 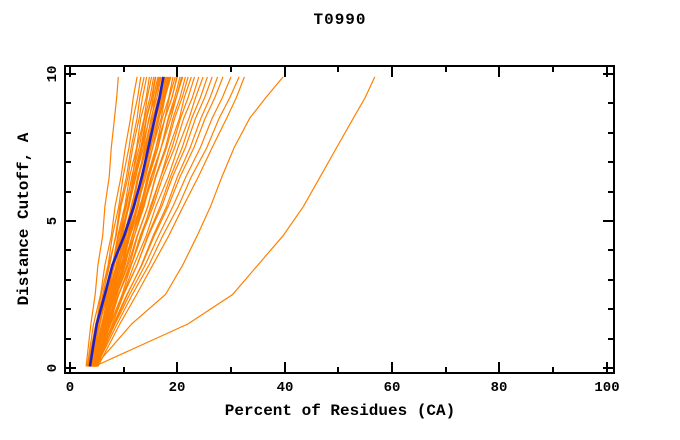 What do you see at coordinates (499, 388) in the screenshot?
I see `x-tick-label: 80` at bounding box center [499, 388].